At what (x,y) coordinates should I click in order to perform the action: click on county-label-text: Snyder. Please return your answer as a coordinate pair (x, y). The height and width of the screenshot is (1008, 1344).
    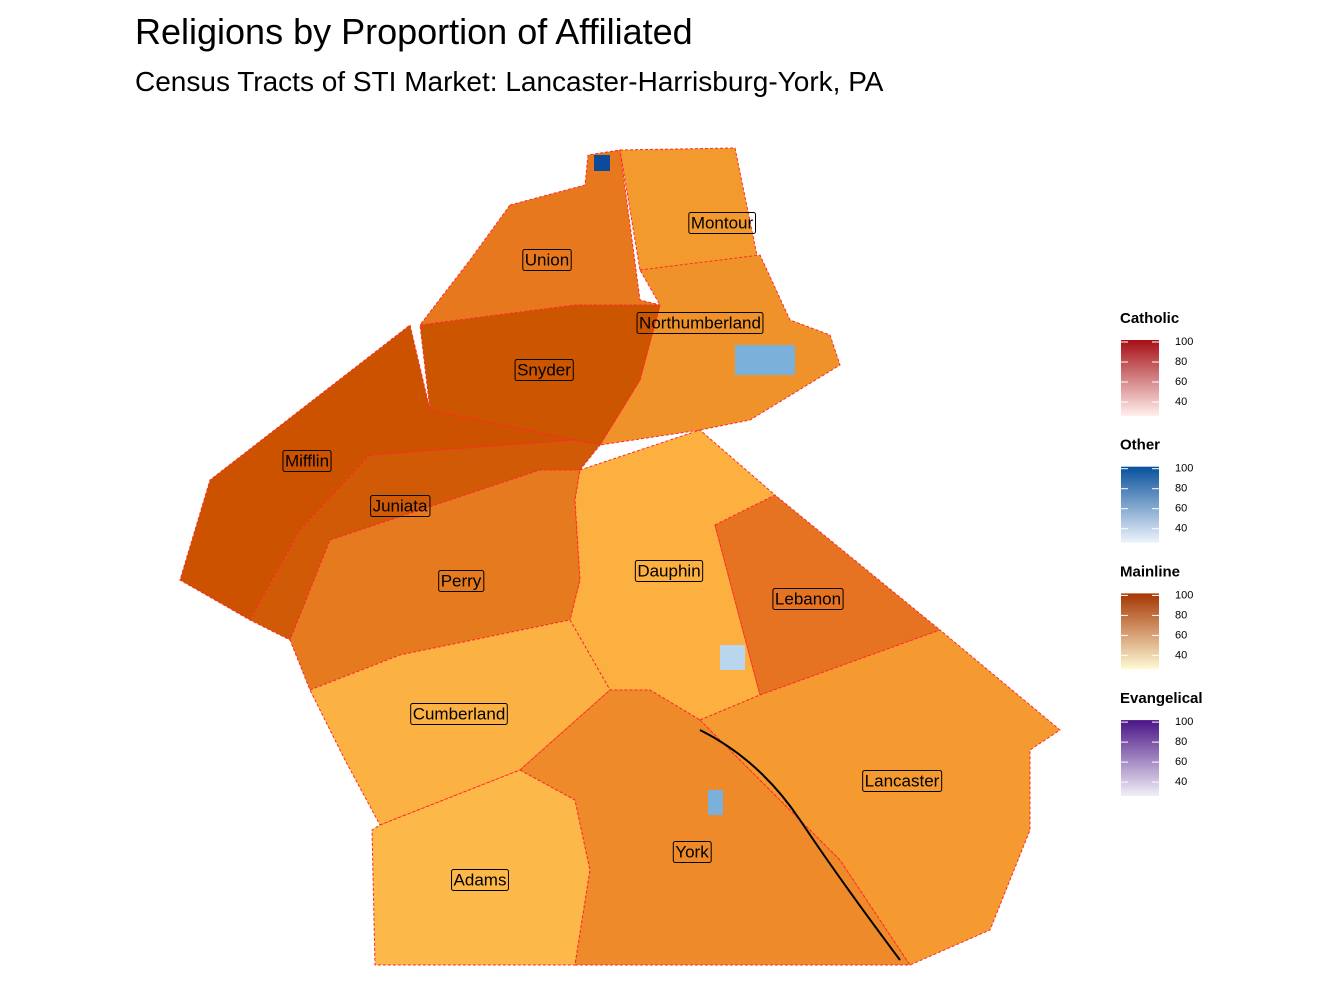
    Looking at the image, I should click on (544, 369).